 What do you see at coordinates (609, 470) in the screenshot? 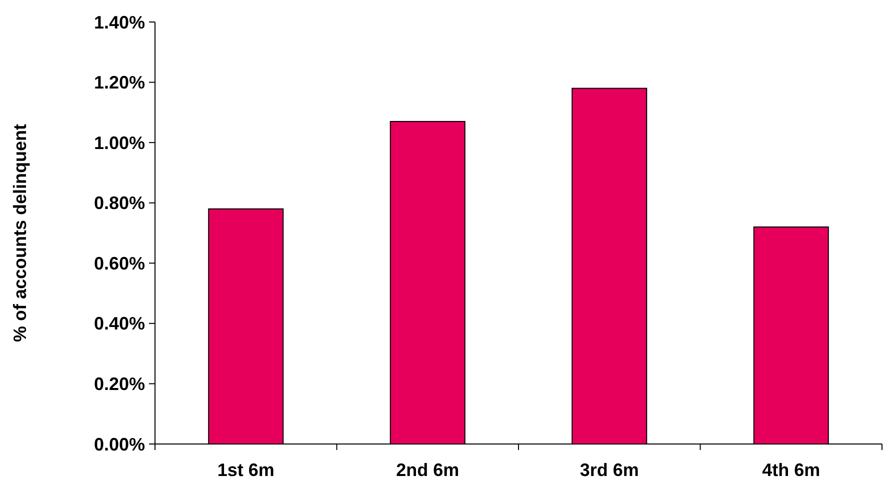
I see `x-tick-label: 3rd 6m` at bounding box center [609, 470].